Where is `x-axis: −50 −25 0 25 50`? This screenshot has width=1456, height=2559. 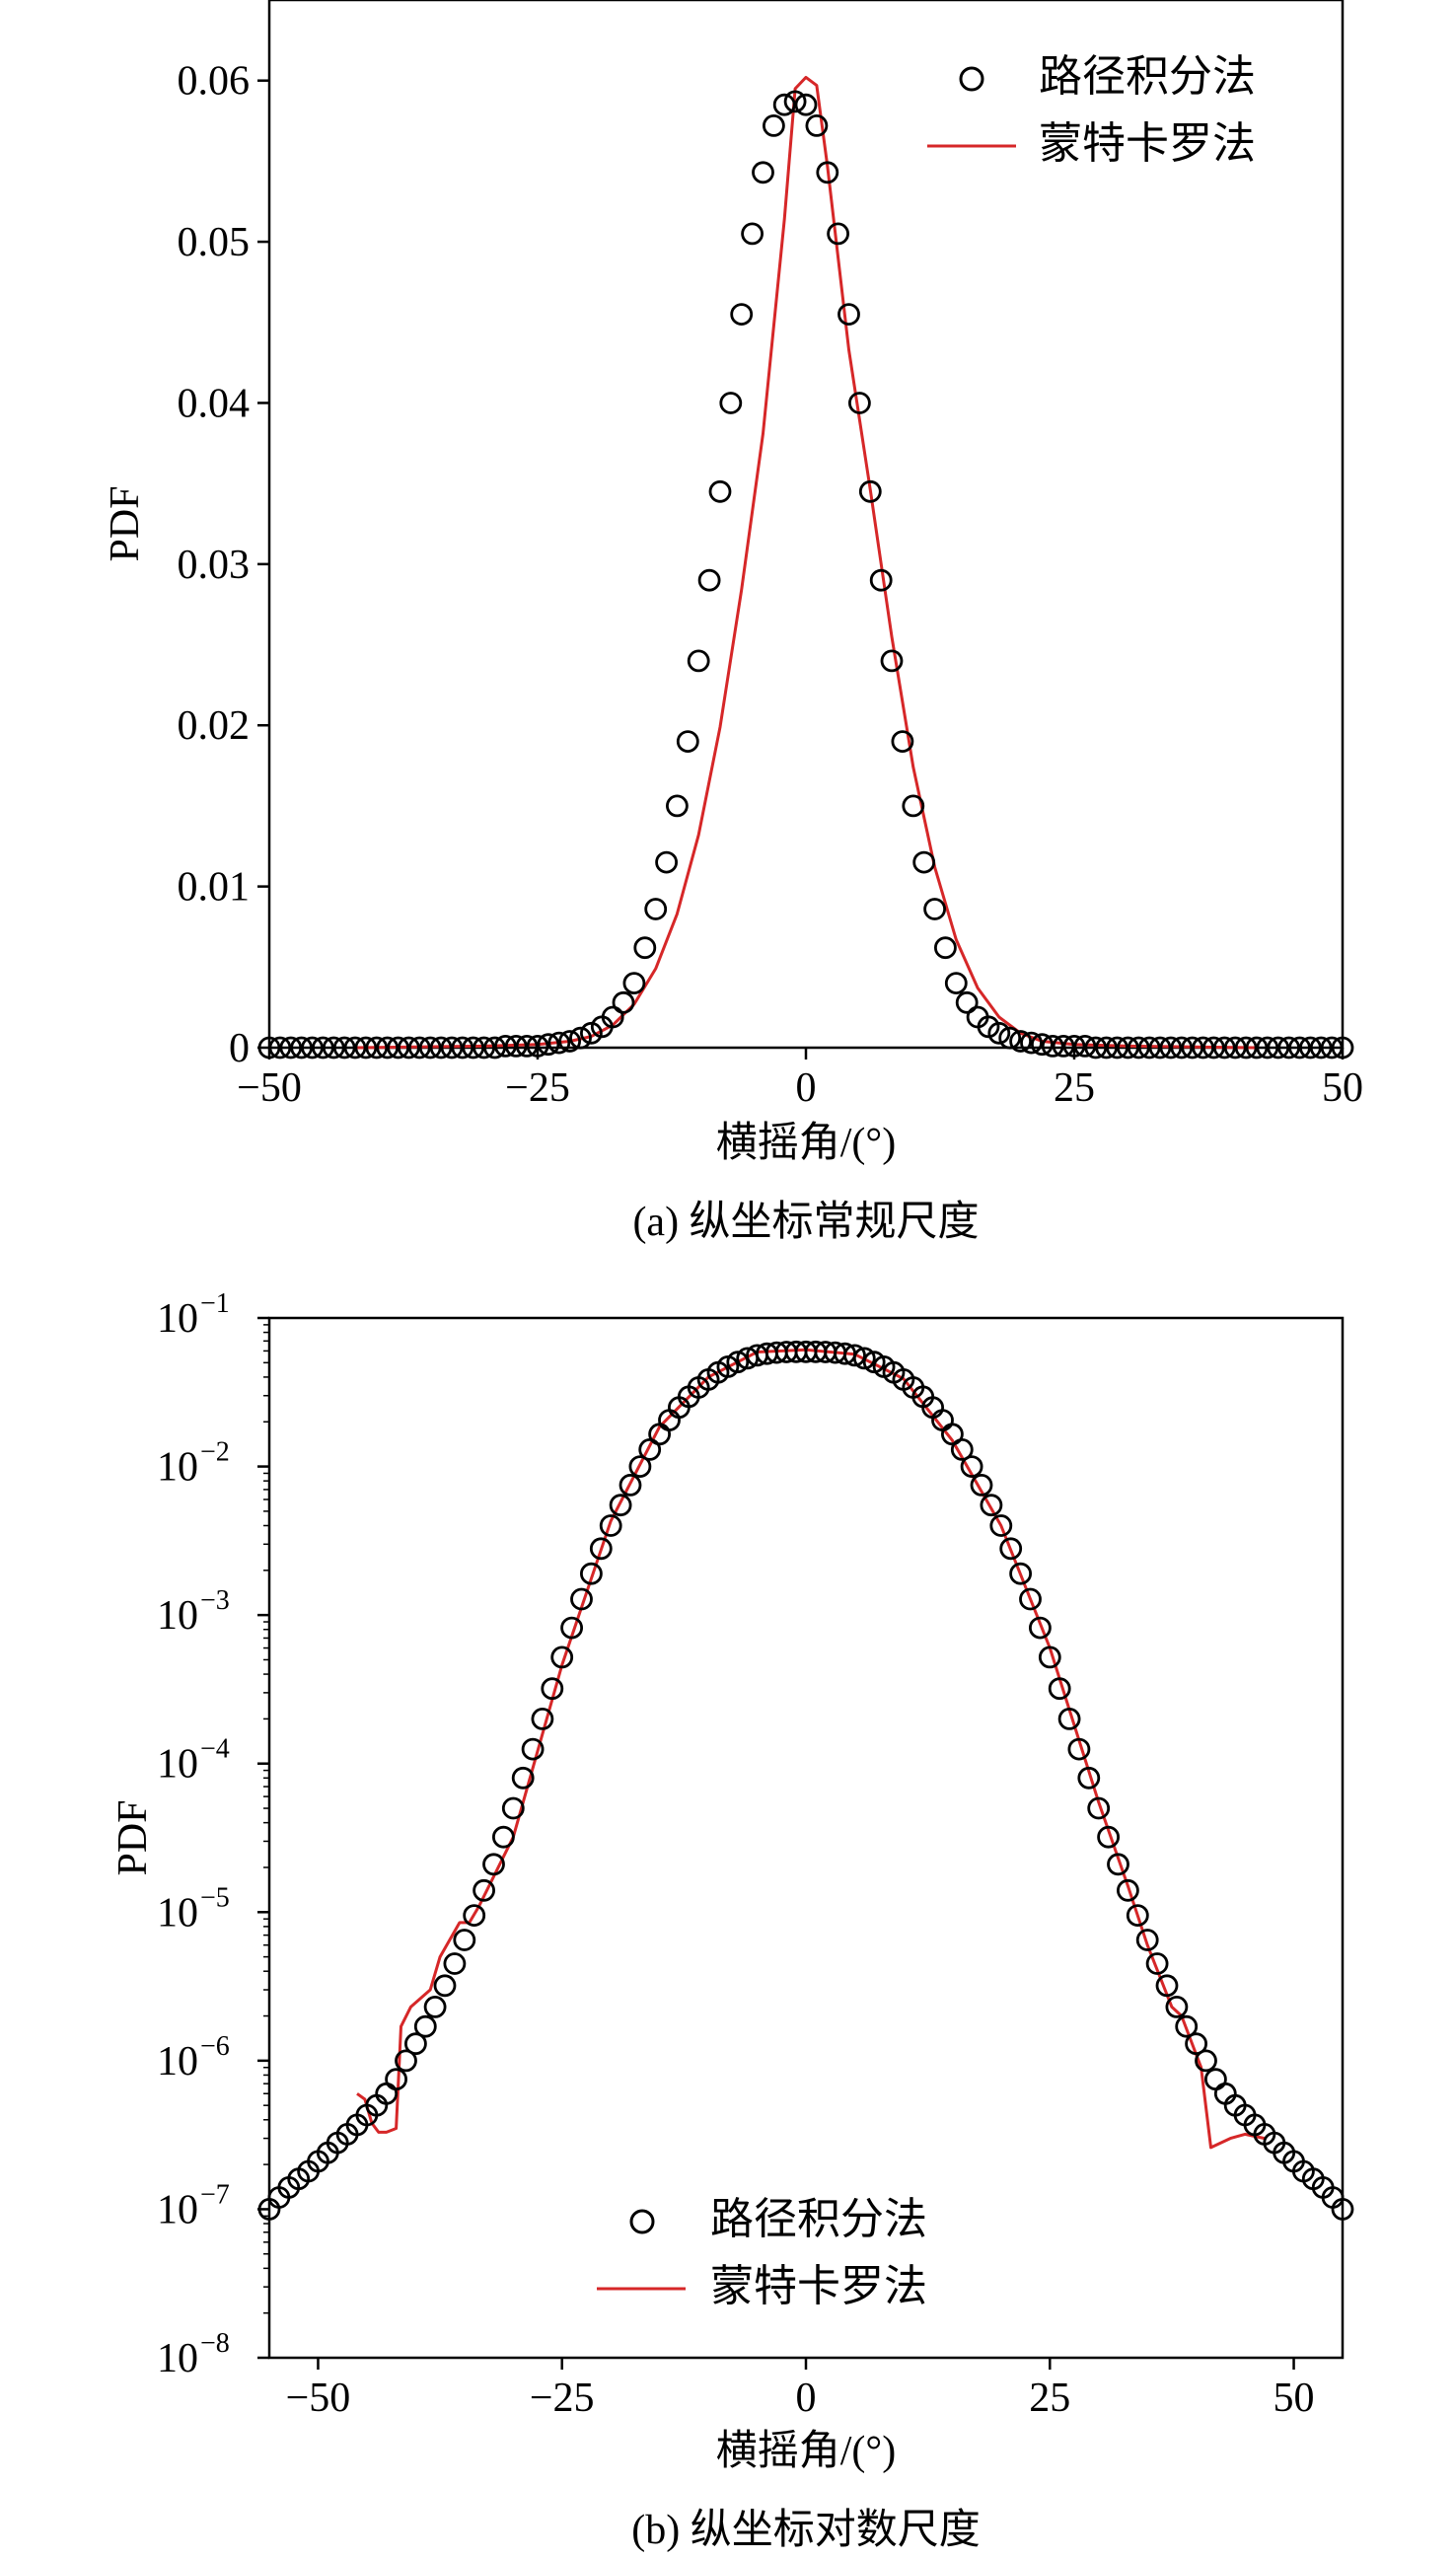 x-axis: −50 −25 0 25 50 is located at coordinates (800, 2389).